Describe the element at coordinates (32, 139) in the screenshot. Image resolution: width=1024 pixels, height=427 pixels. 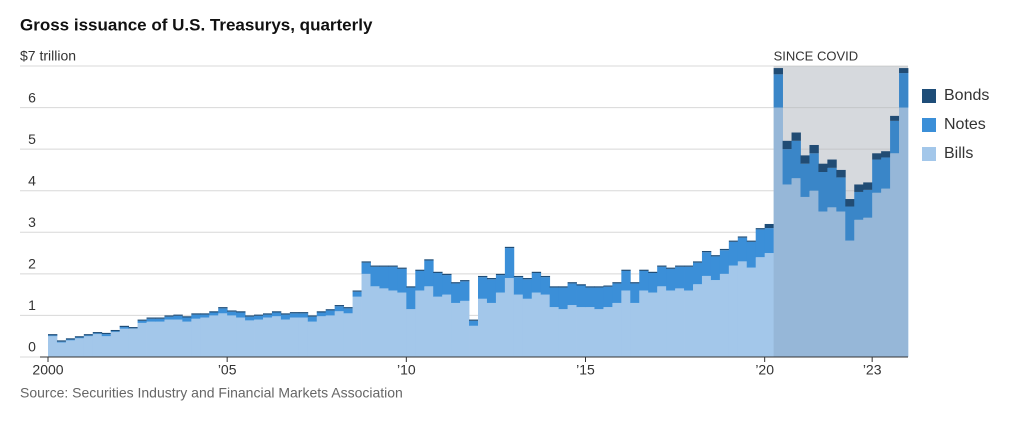
I see `y-tick-label: 5` at that location.